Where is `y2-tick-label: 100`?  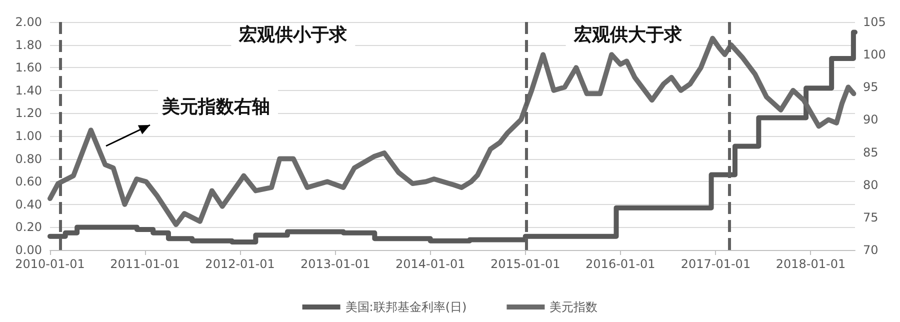
y2-tick-label: 100 is located at coordinates (874, 55).